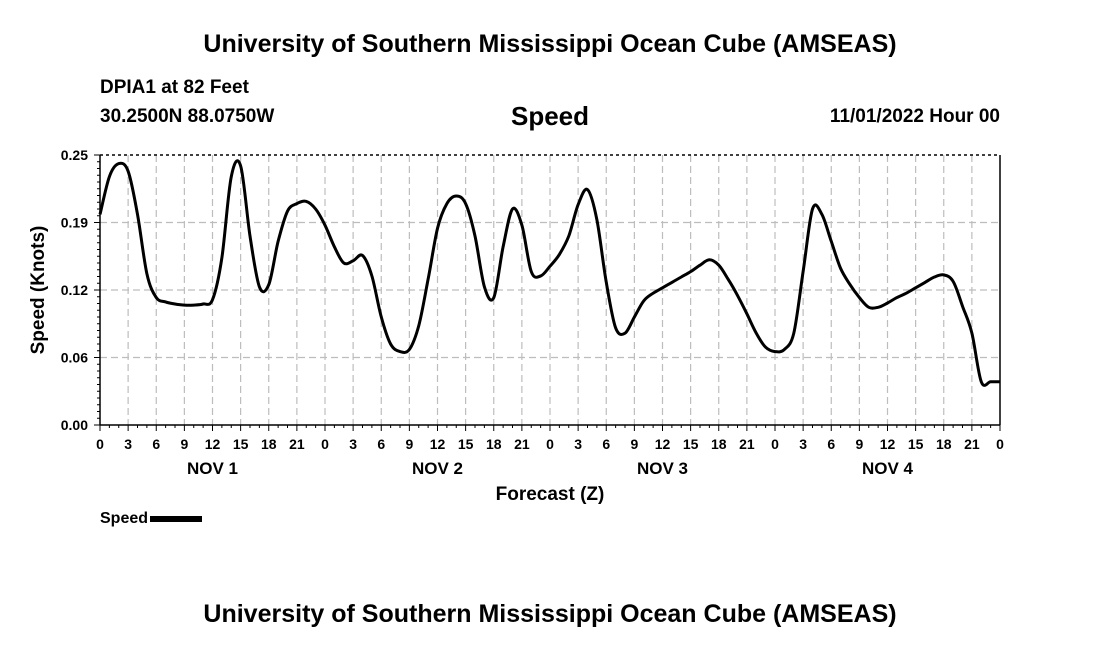 The image size is (1100, 650). Describe the element at coordinates (914, 116) in the screenshot. I see `forecast-timestamp: 11/01/2022 Hour 00` at that location.